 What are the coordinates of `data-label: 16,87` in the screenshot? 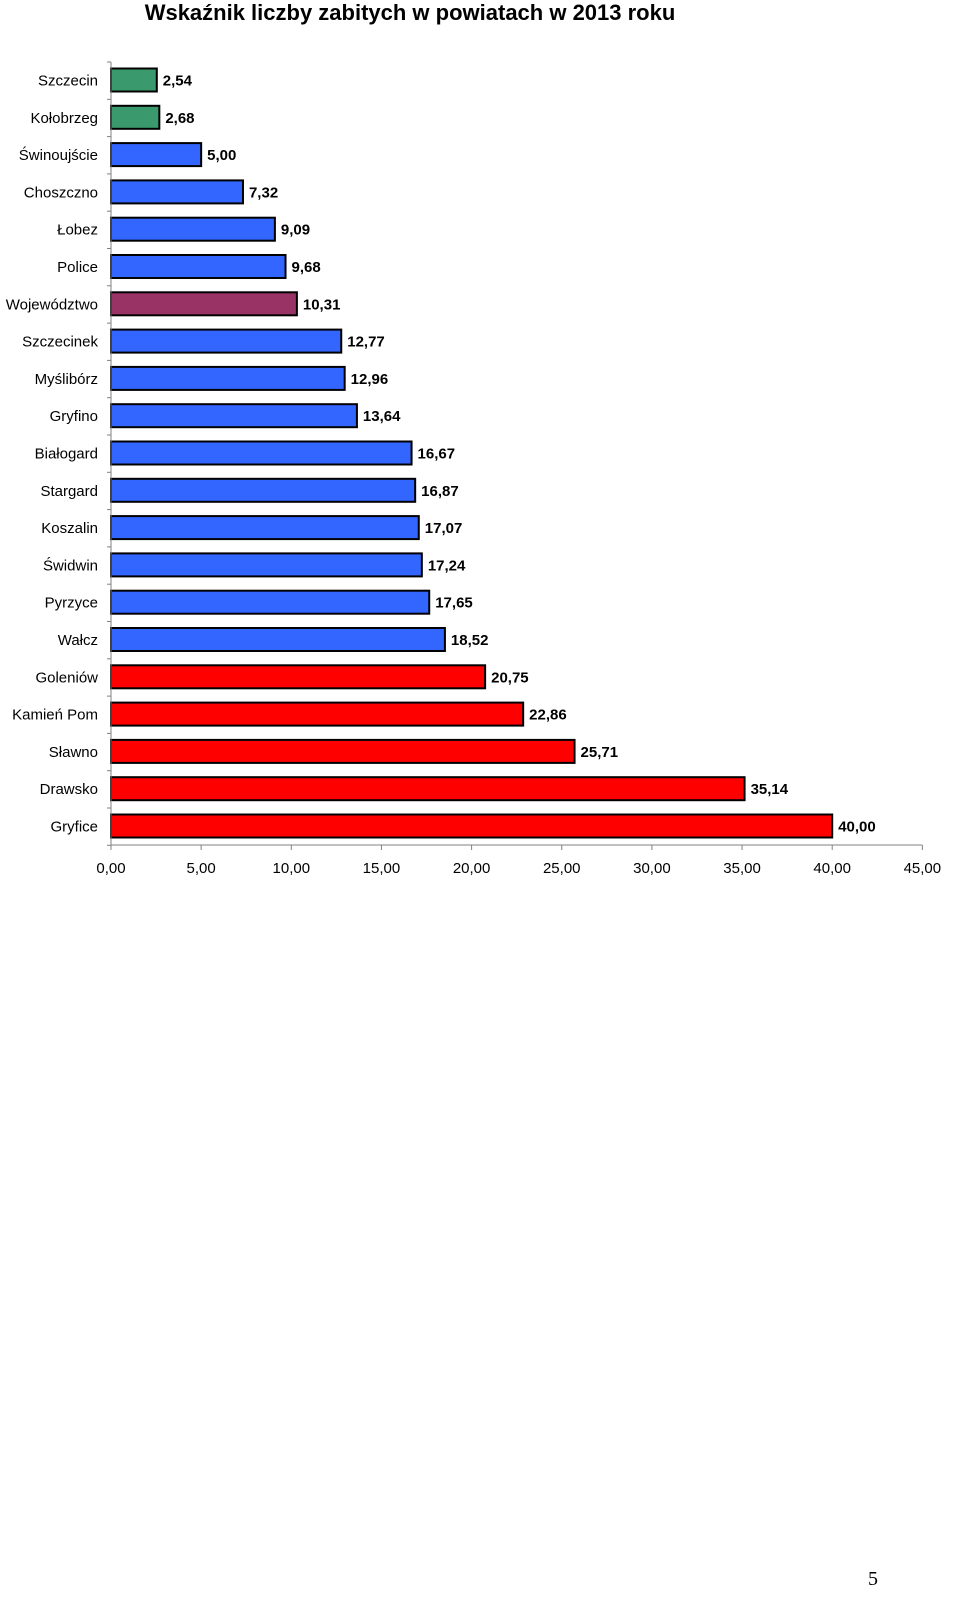 It's located at (440, 491).